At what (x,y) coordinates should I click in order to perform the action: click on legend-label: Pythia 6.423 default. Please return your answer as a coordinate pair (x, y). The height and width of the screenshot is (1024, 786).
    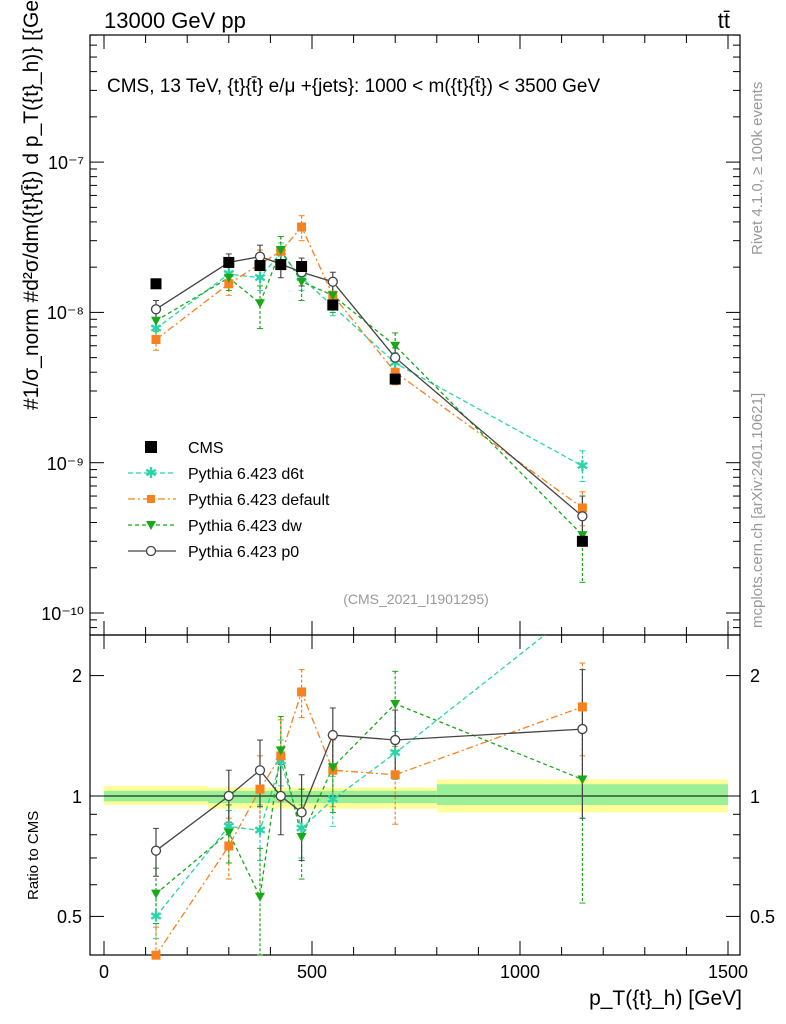
    Looking at the image, I should click on (259, 500).